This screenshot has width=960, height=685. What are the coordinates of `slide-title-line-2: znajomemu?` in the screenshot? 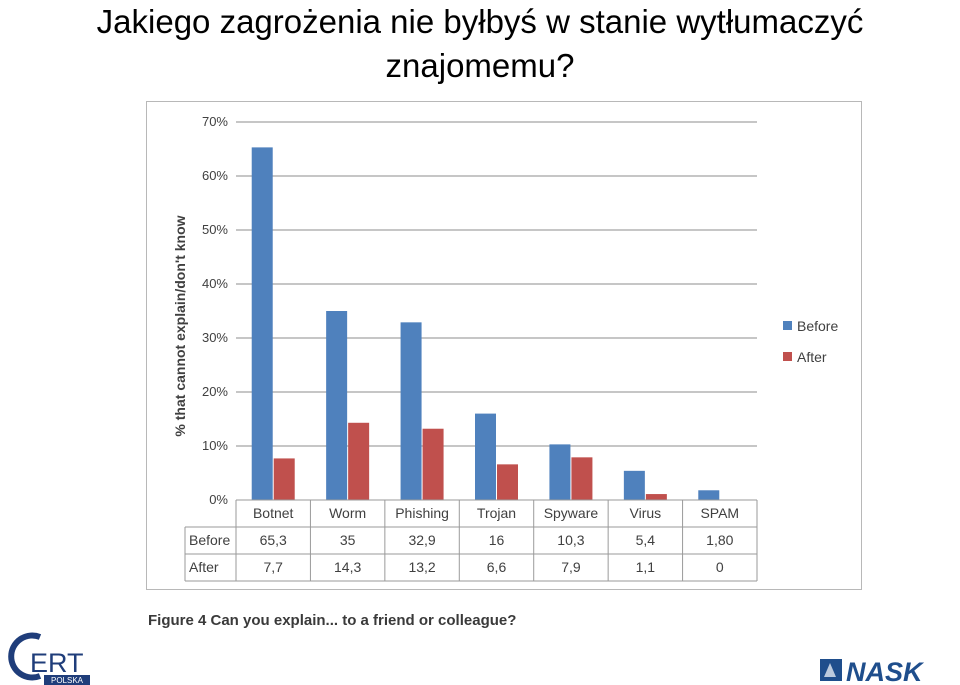 It's located at (480, 65).